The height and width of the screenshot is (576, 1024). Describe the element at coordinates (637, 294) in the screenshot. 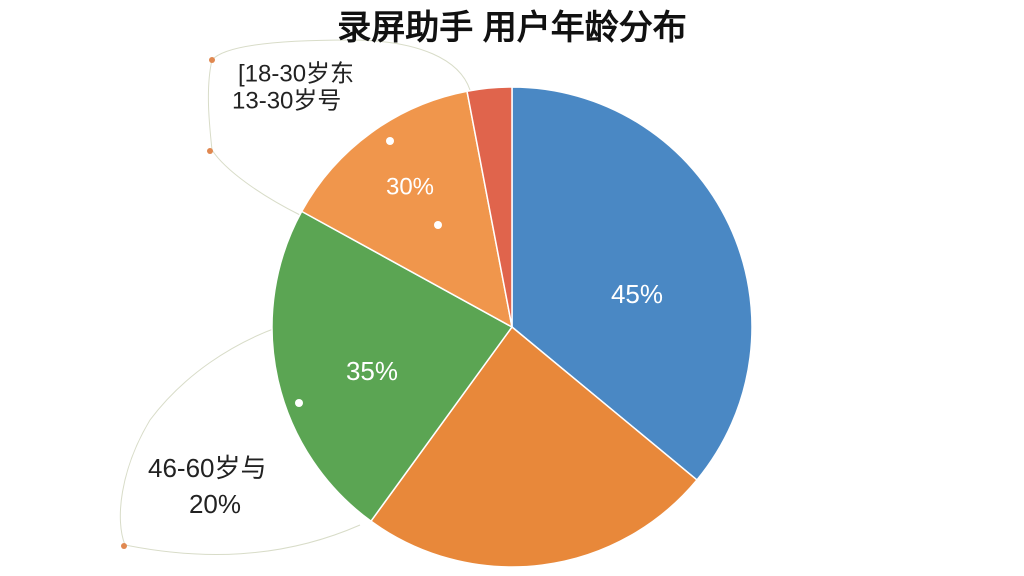

I see `annotation: 45%` at that location.